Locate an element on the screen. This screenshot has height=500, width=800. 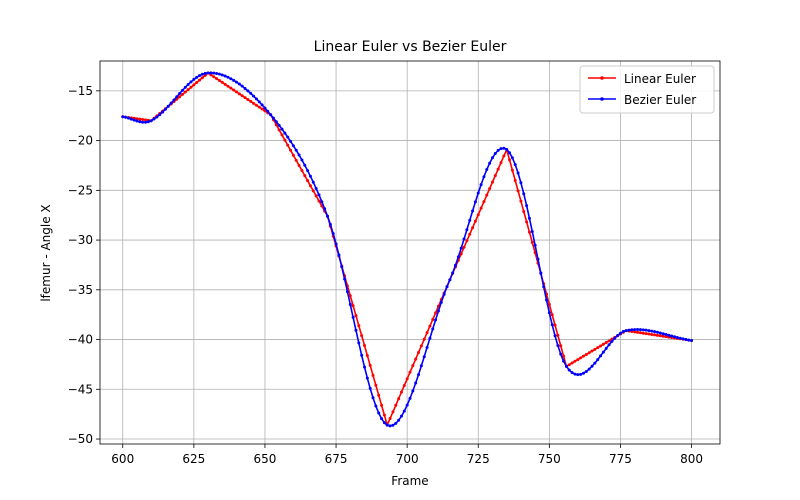
y-tick-label: −35 is located at coordinates (80, 290).